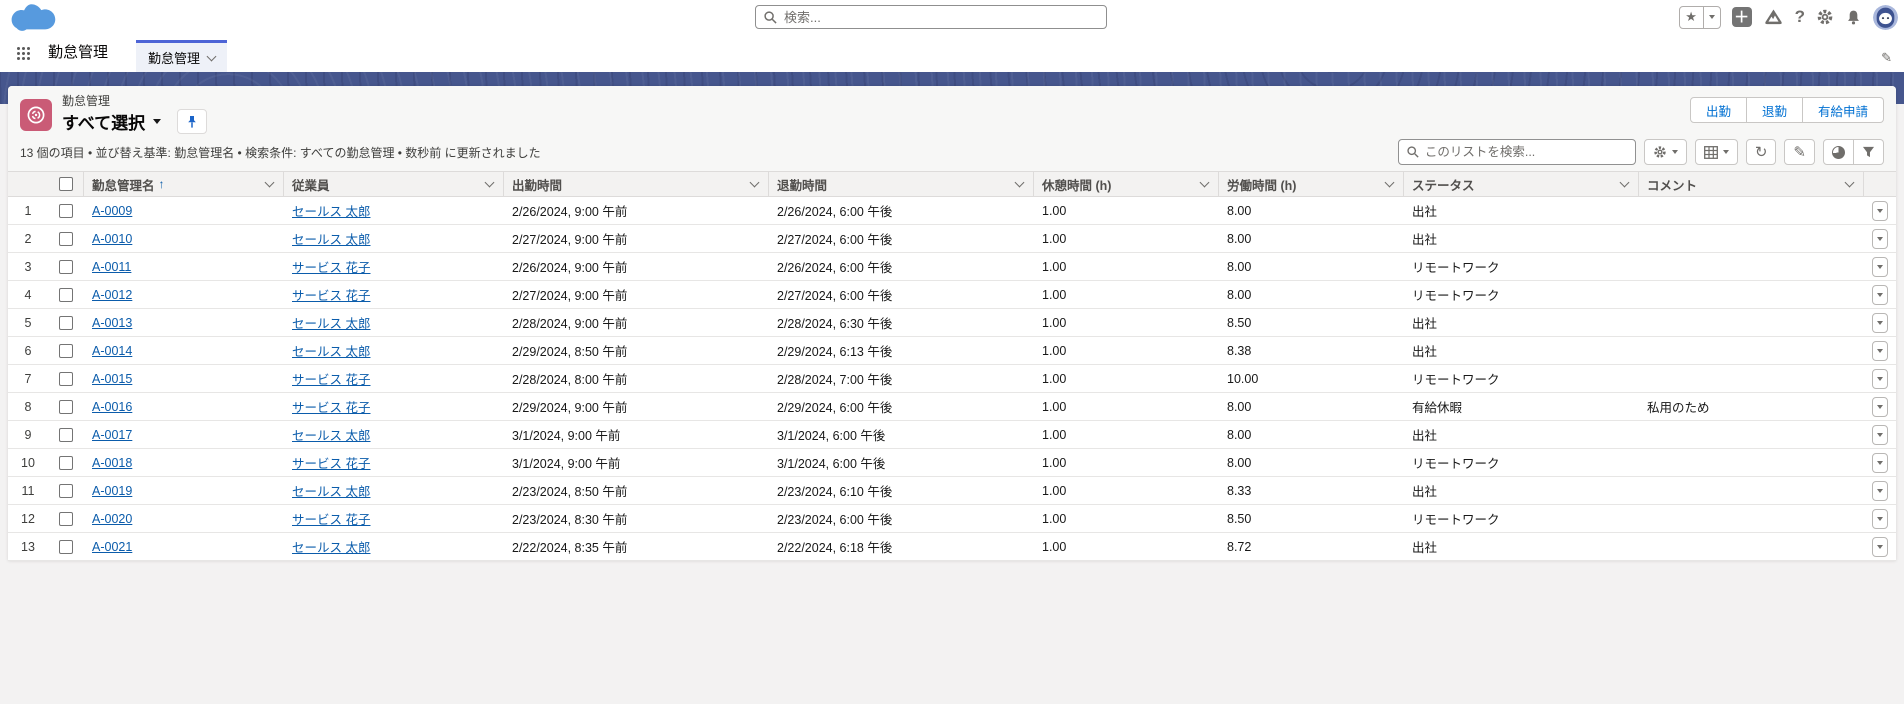  What do you see at coordinates (112, 121) in the screenshot?
I see `list-view-selector: すべて選択` at bounding box center [112, 121].